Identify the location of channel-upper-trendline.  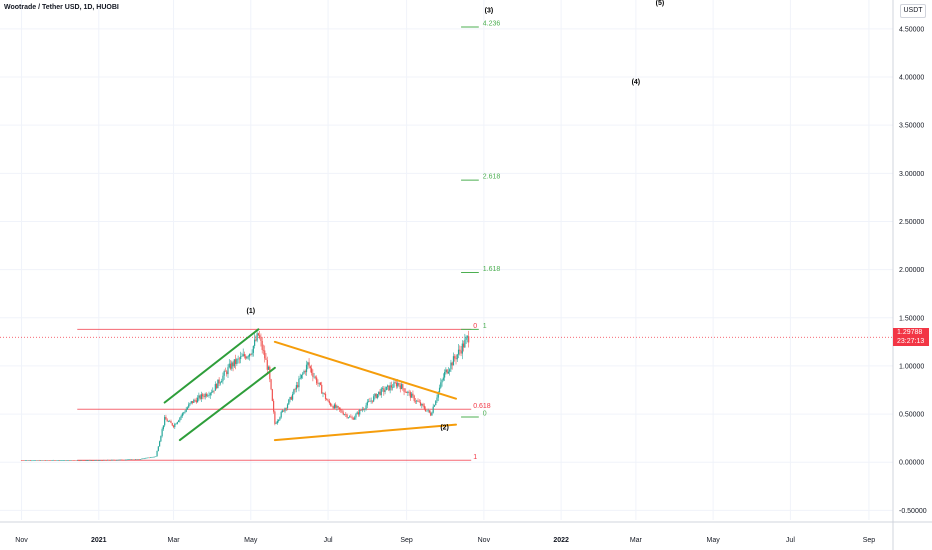
(211, 366).